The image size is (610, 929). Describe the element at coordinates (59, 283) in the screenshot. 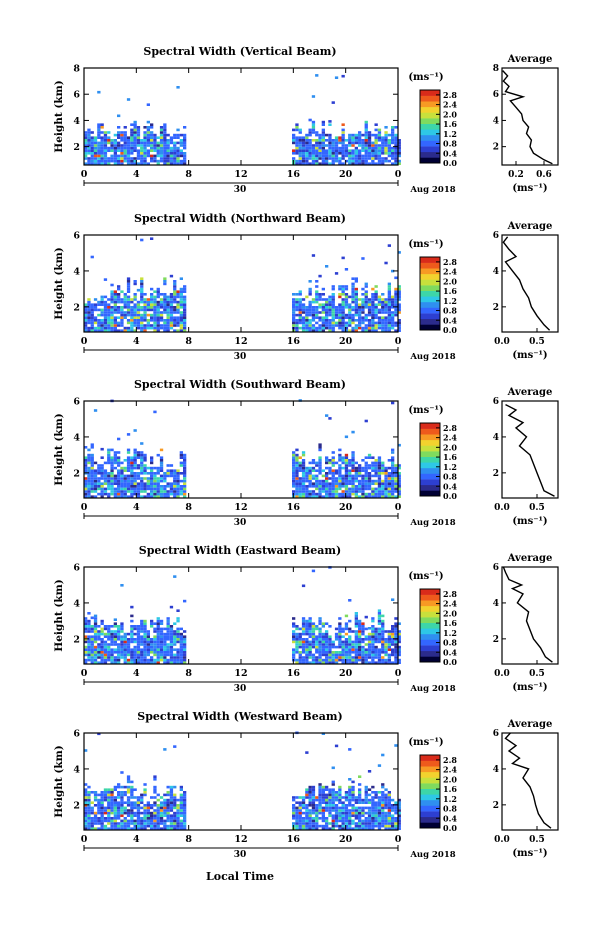

I see `y-axis-label: Height (km)` at that location.